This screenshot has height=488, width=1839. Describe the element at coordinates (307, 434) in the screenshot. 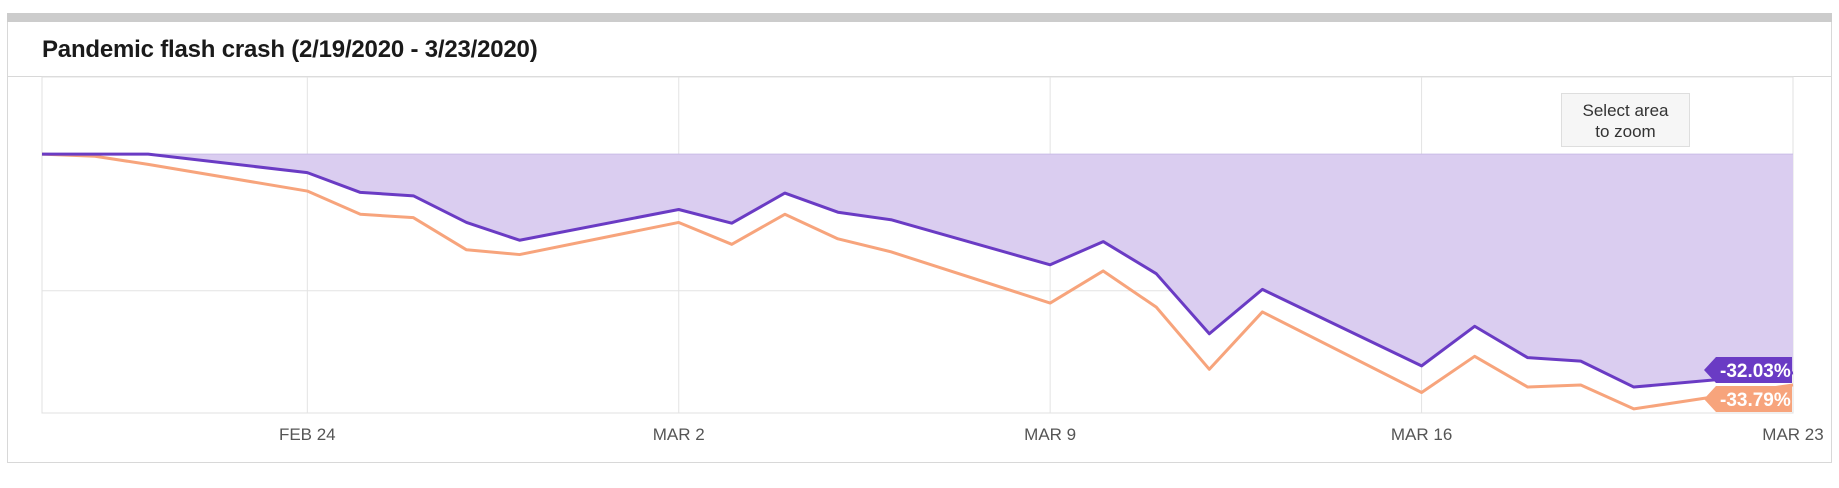

I see `x-tick-label: FEB 24` at that location.